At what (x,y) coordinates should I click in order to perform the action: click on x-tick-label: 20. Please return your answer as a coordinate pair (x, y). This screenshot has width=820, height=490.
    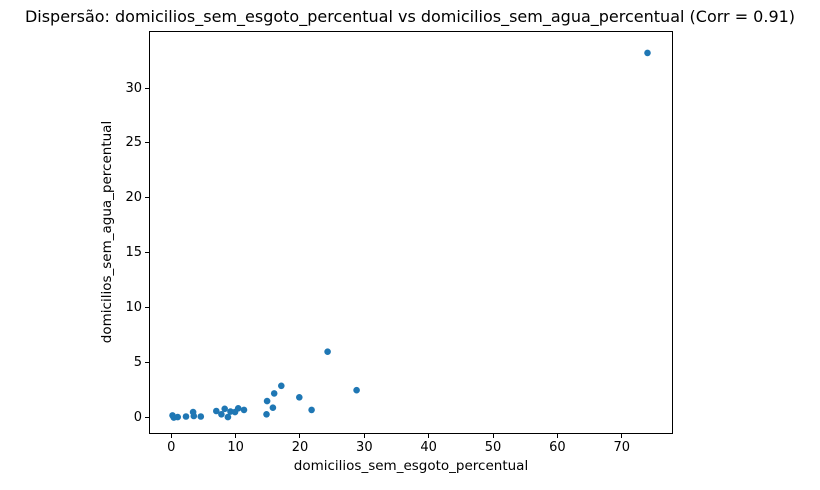
    Looking at the image, I should click on (300, 447).